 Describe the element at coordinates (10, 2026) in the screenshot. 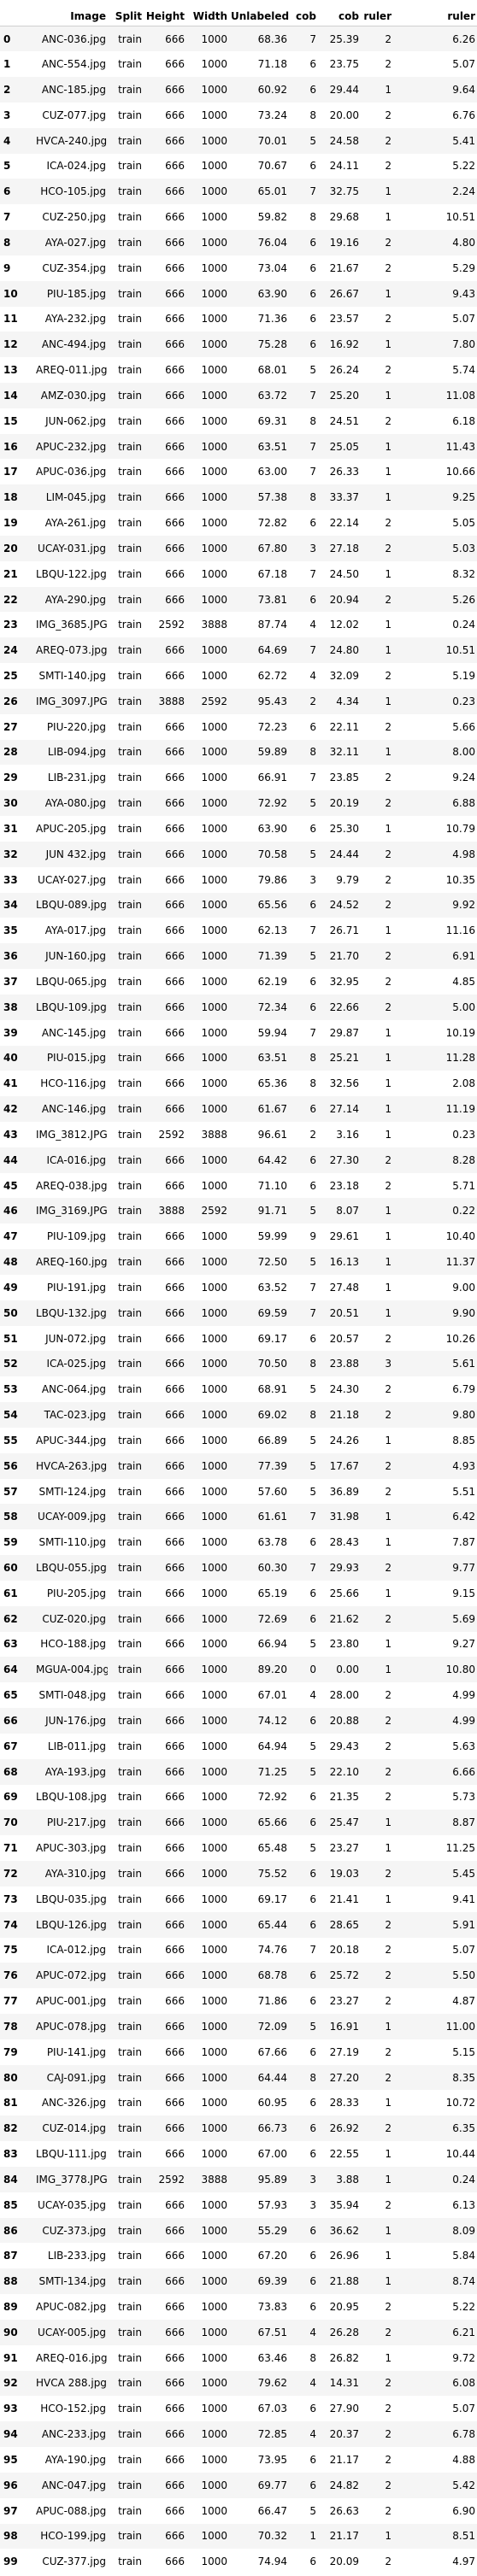

I see `row-index: 78` at that location.